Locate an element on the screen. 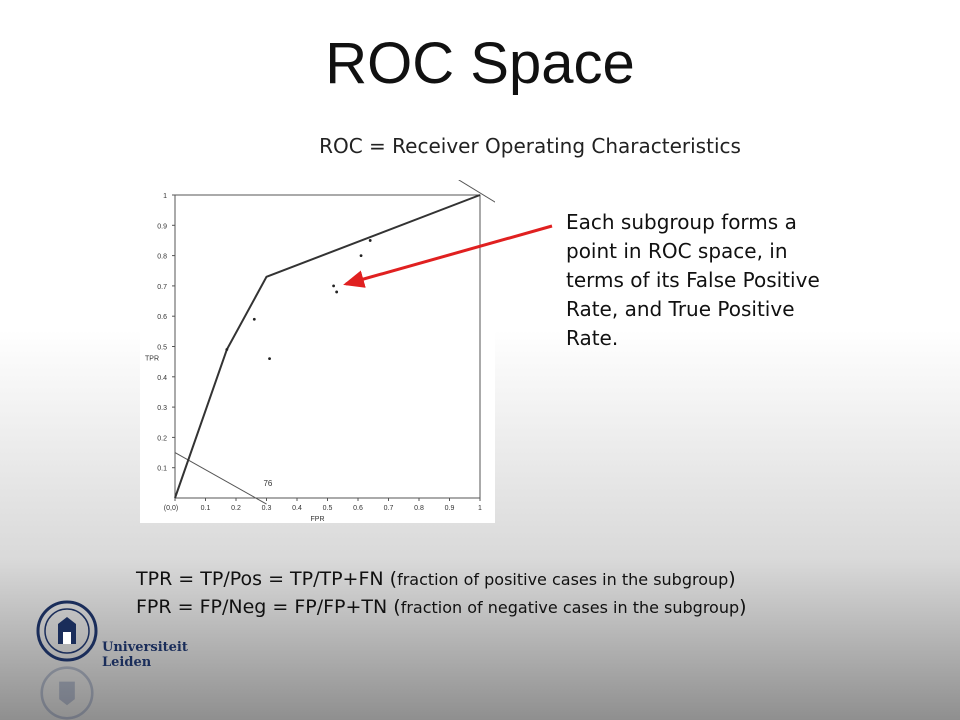 Image resolution: width=960 pixels, height=720 pixels. university-seal-icon is located at coordinates (67, 631).